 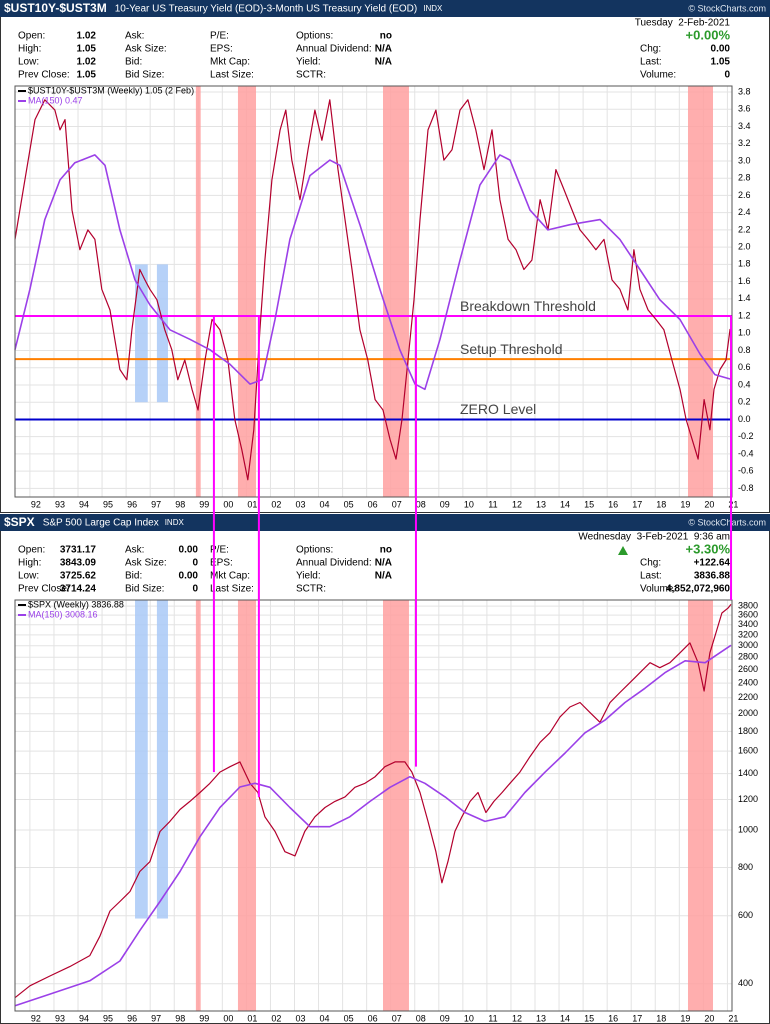 I want to click on info-value: 1.02, so click(x=87, y=62).